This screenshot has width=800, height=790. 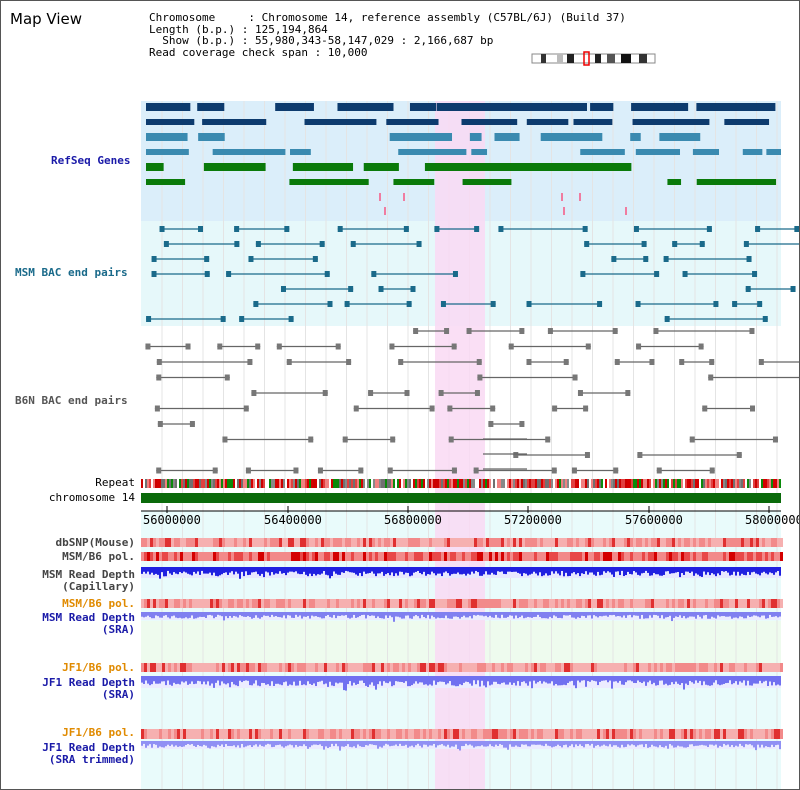 What do you see at coordinates (570, 58) in the screenshot?
I see `ideogram-band` at bounding box center [570, 58].